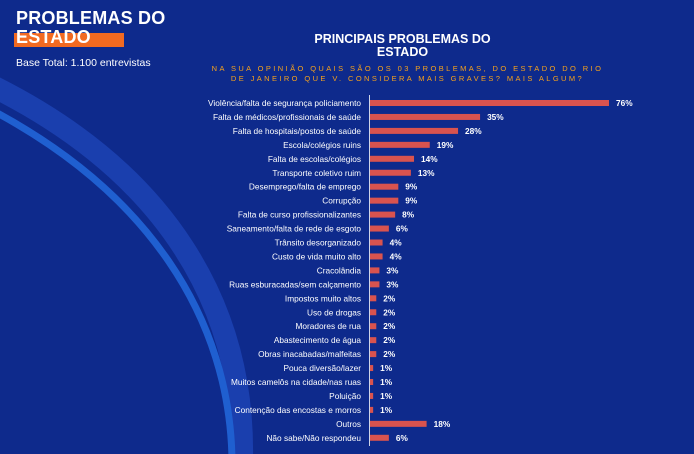 This screenshot has height=454, width=694. I want to click on category-label: Obras inacabadas/malfeitas, so click(309, 354).